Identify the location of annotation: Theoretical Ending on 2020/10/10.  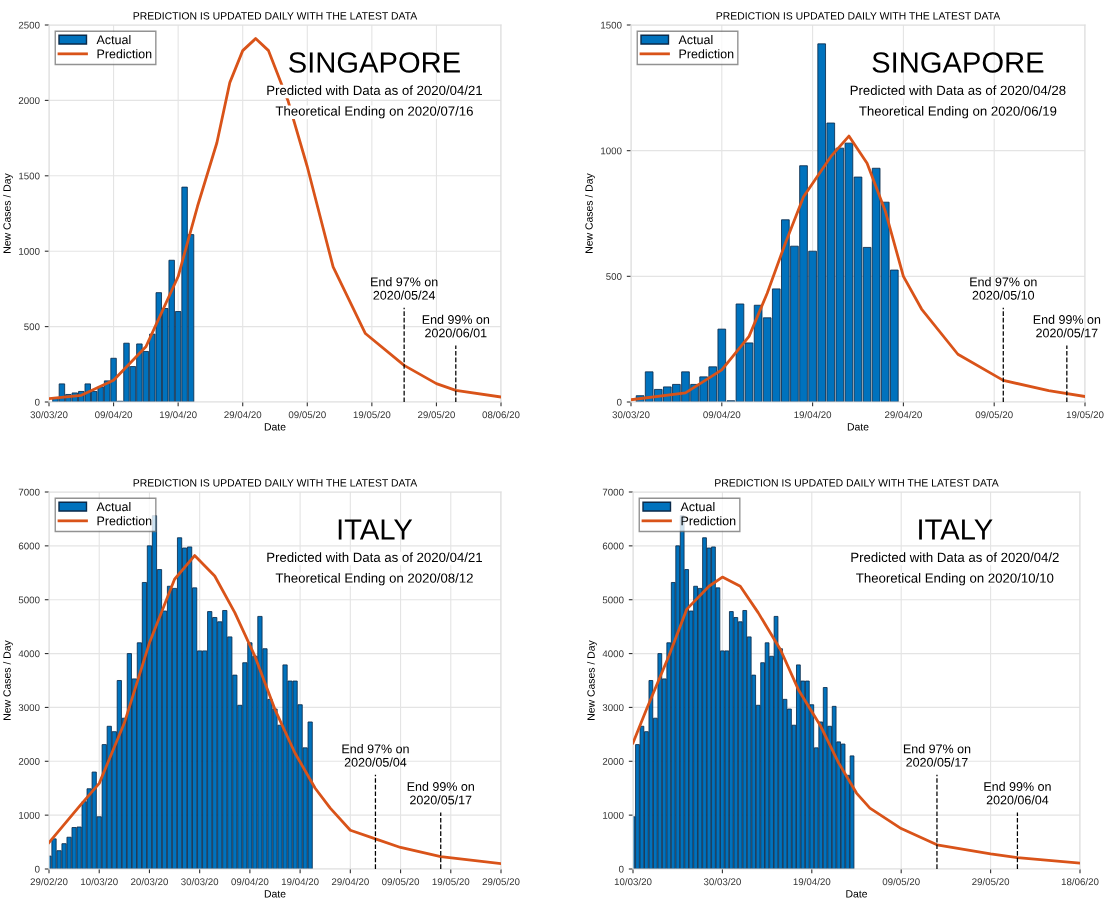
(955, 579).